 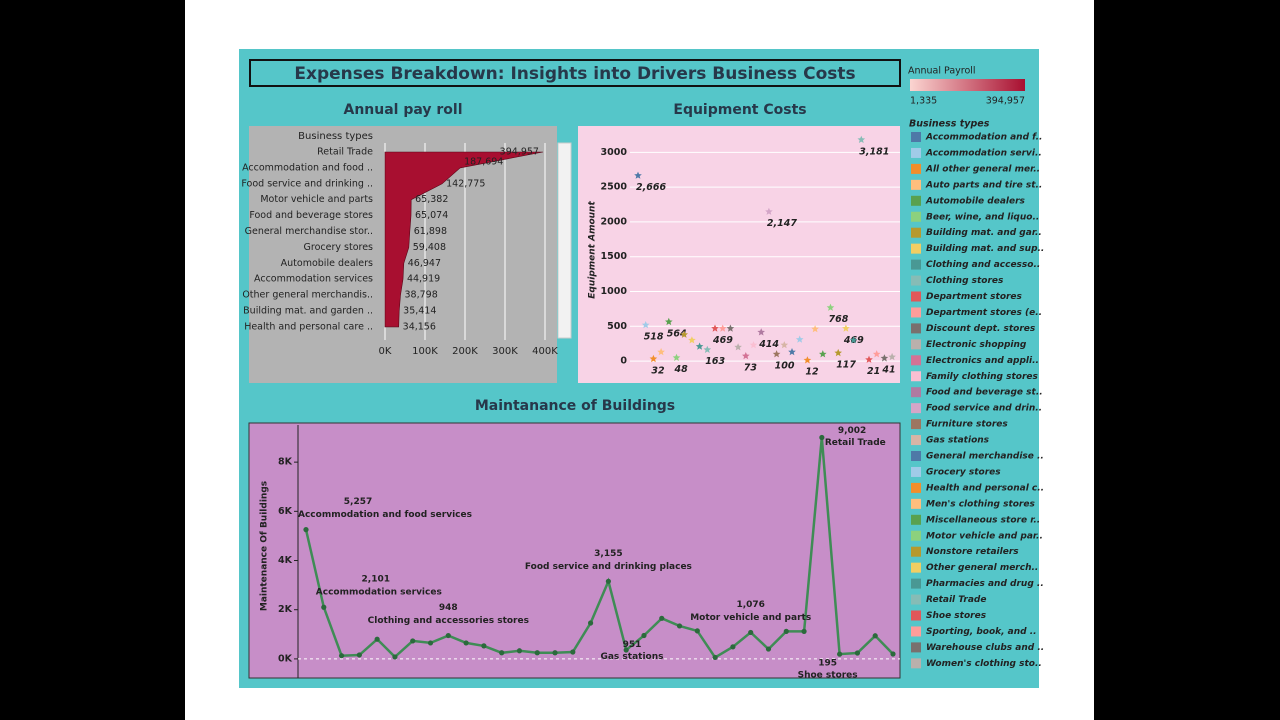 What do you see at coordinates (608, 554) in the screenshot?
I see `data-label: 3,155` at bounding box center [608, 554].